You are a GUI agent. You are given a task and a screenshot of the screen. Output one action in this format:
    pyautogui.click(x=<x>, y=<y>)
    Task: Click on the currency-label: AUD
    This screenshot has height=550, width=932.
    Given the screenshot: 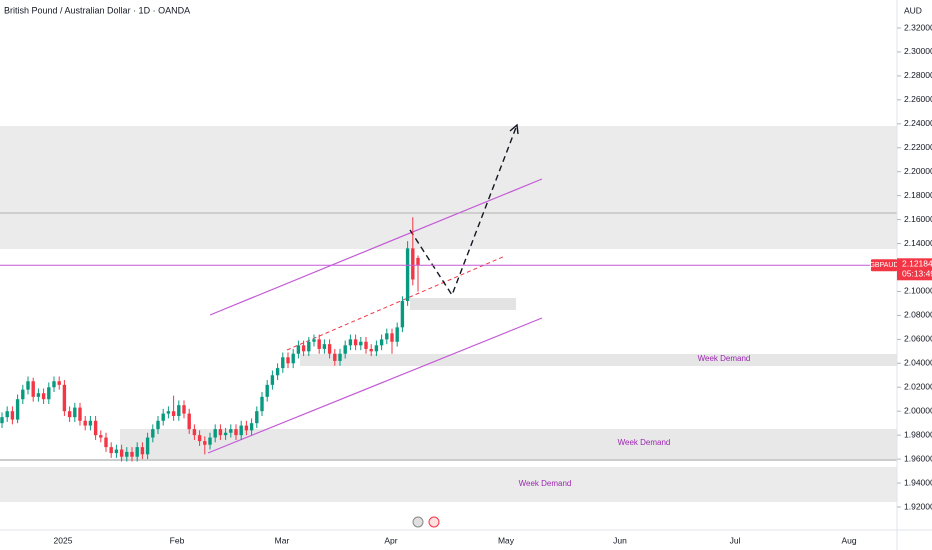 What is the action you would take?
    pyautogui.click(x=913, y=10)
    